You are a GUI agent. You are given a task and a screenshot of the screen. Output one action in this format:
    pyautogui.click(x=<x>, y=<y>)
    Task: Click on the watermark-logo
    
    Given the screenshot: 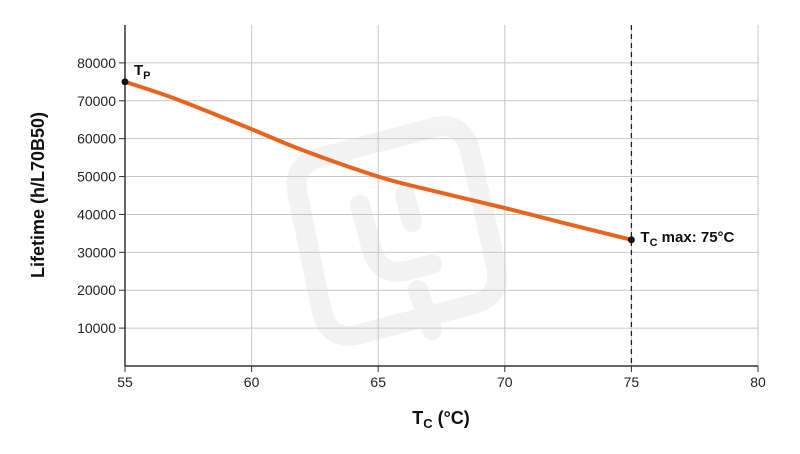 What is the action you would take?
    pyautogui.click(x=397, y=231)
    